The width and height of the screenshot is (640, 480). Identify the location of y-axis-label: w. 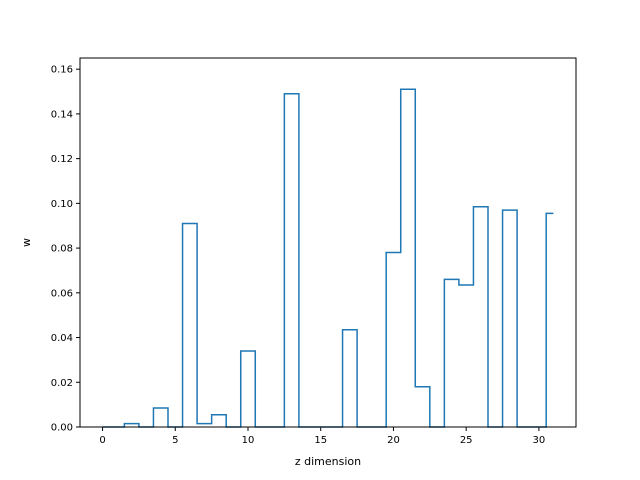
(26, 242).